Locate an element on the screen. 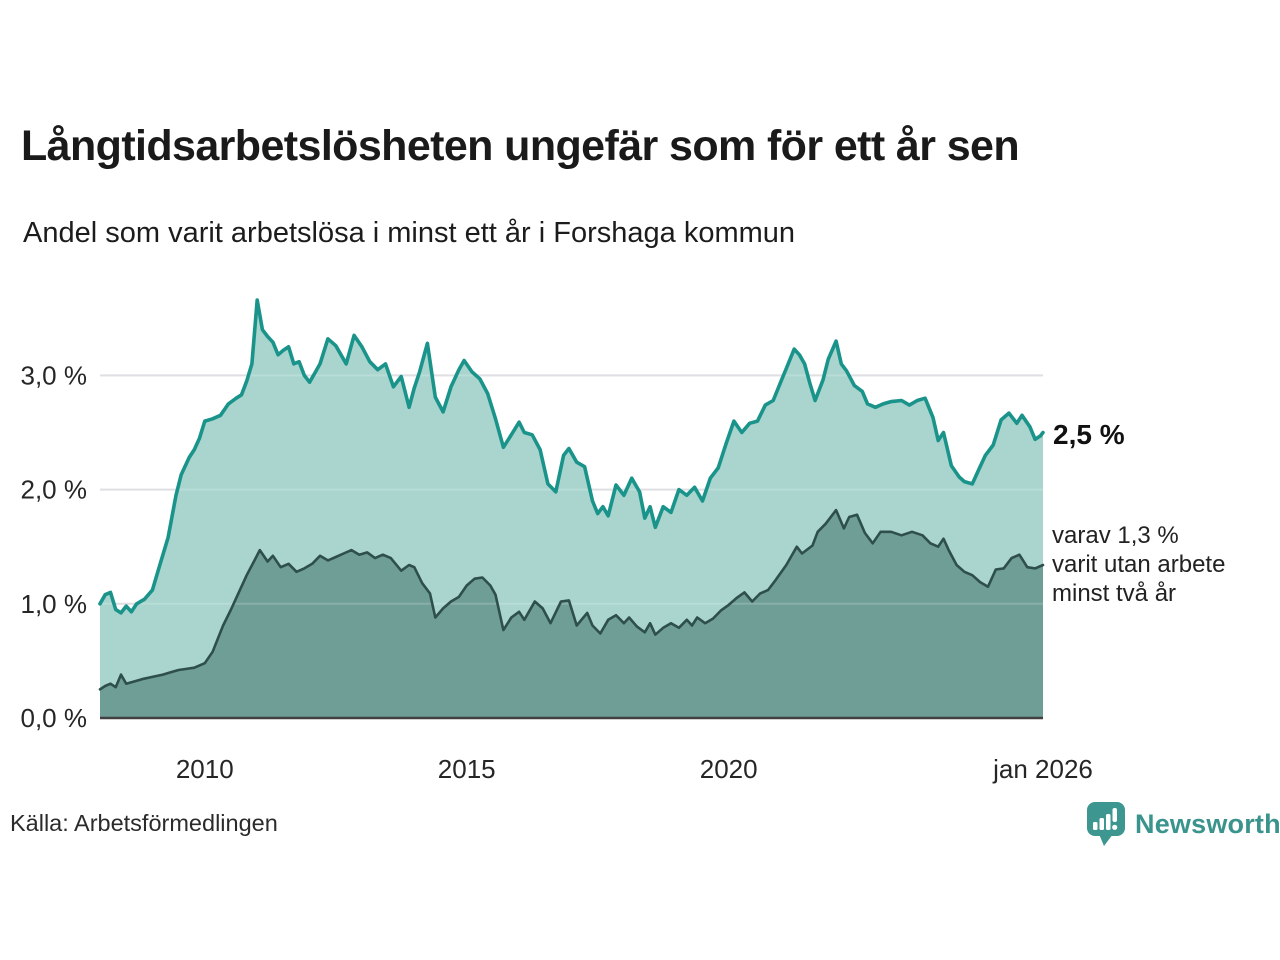 The width and height of the screenshot is (1280, 960). newsworthy-logo-text: Newsworthy is located at coordinates (1207, 823).